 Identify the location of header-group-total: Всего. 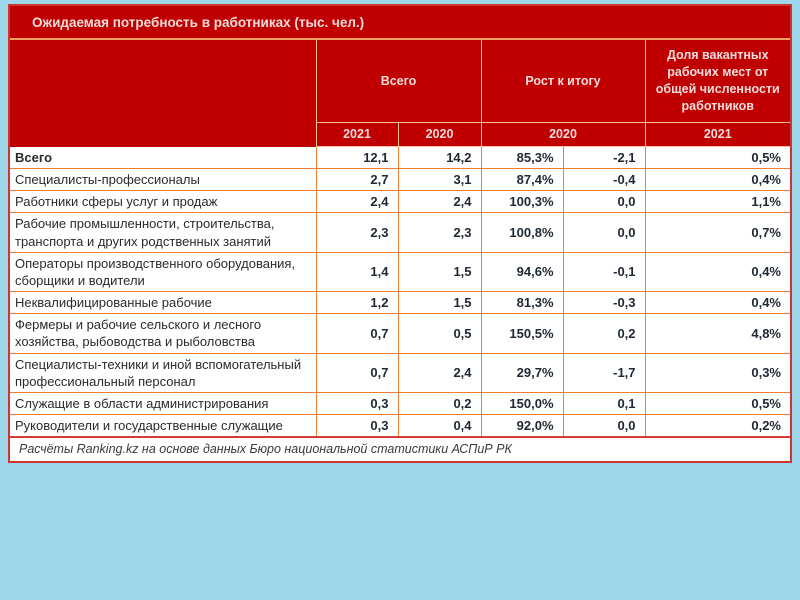
(398, 81).